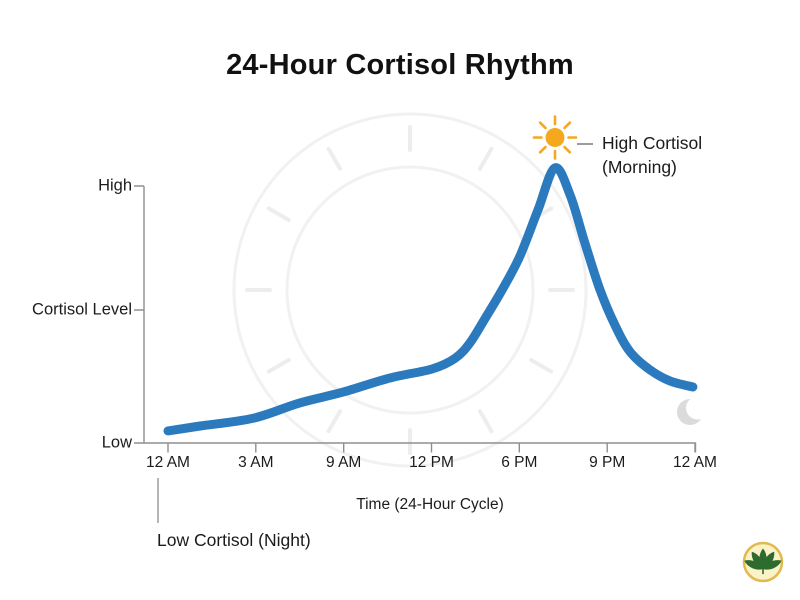 This screenshot has width=800, height=600. What do you see at coordinates (82, 309) in the screenshot?
I see `y-axis-title: Cortisol Level` at bounding box center [82, 309].